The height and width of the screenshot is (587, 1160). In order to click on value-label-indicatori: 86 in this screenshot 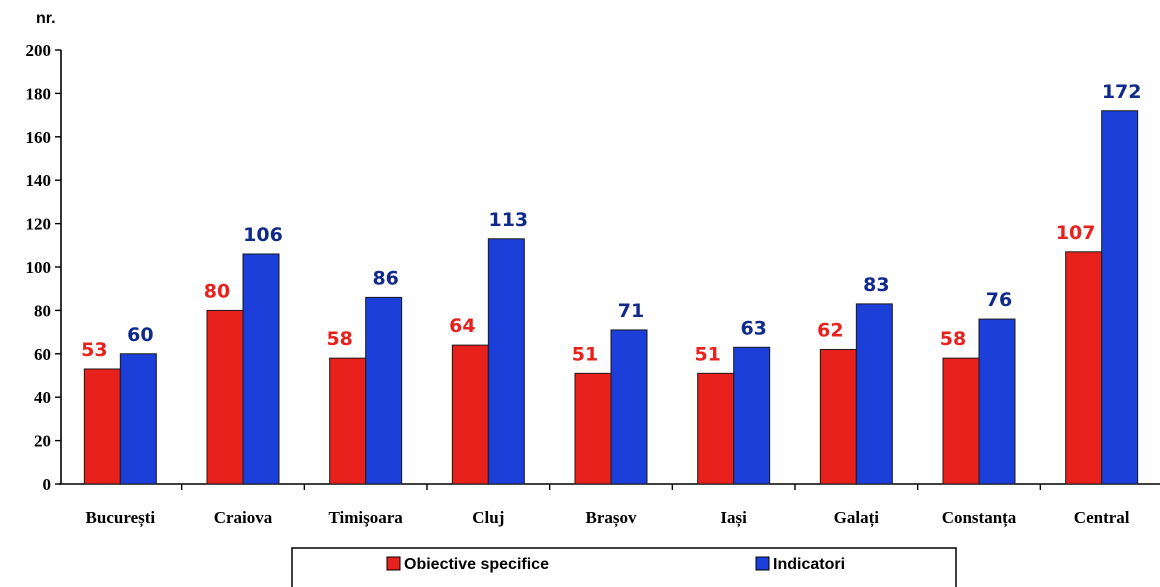, I will do `click(385, 278)`.